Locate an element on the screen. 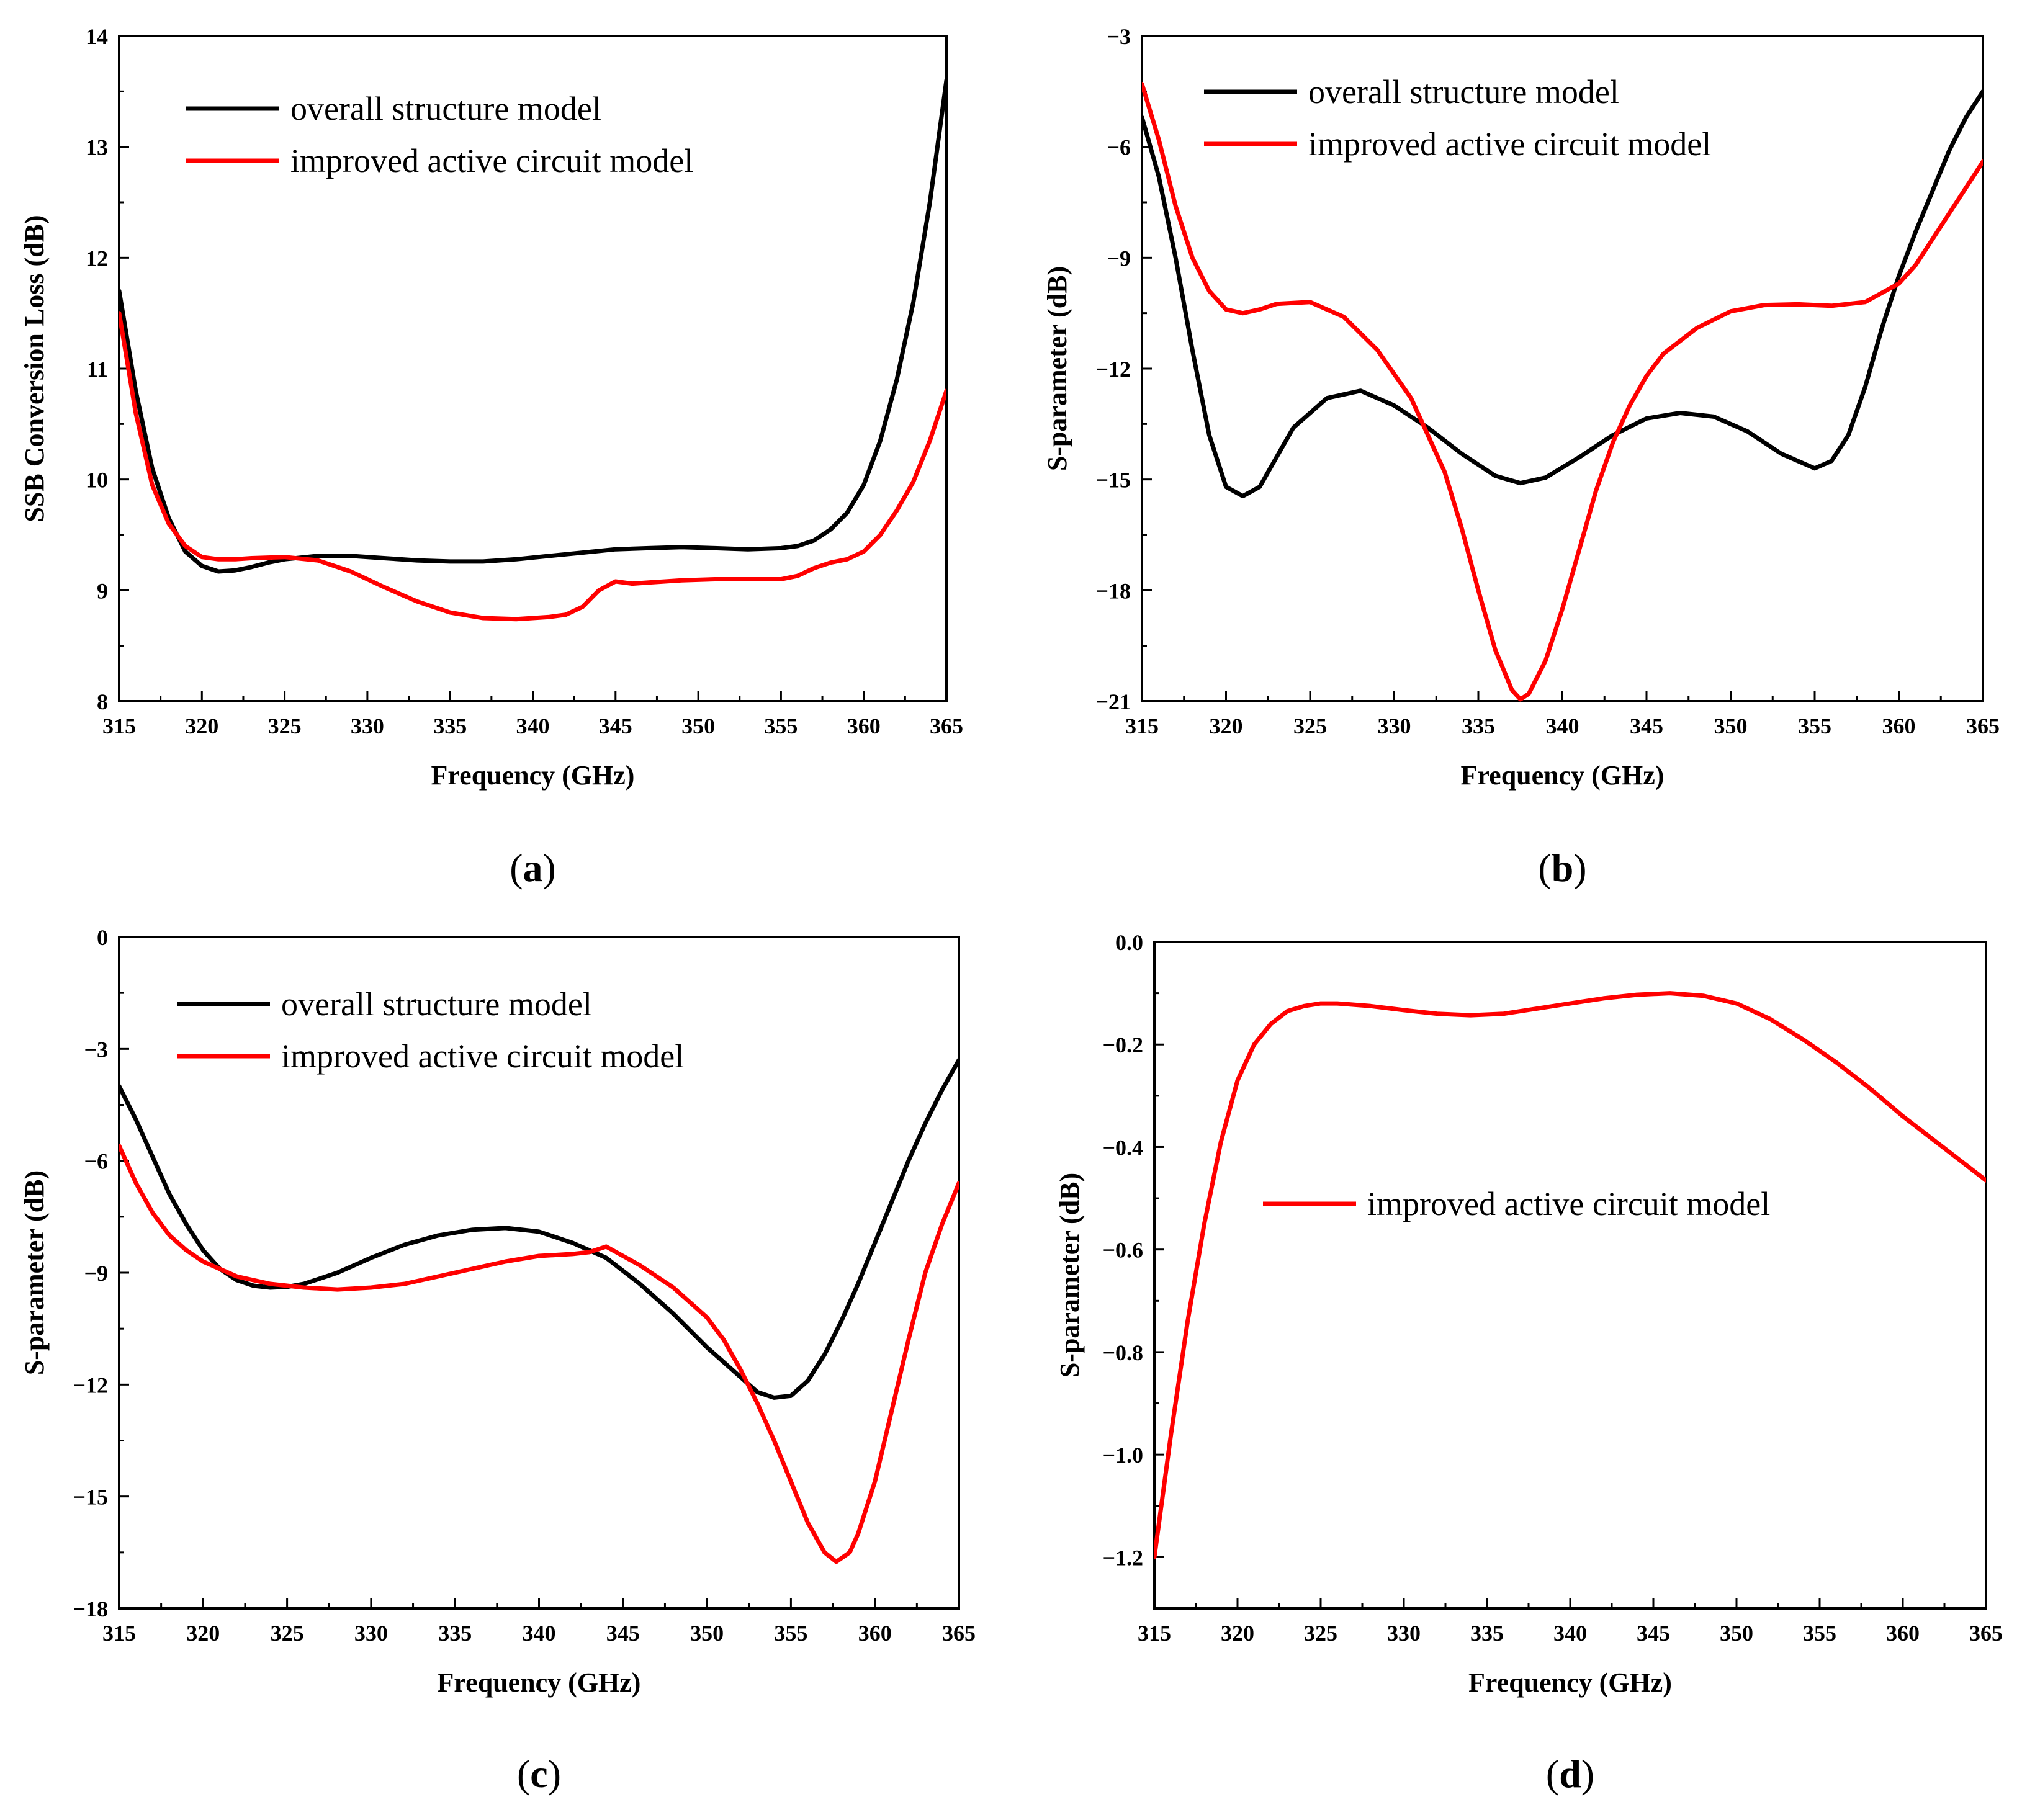 The height and width of the screenshot is (1820, 2022). y-tick-label: −0.6 is located at coordinates (1122, 1250).